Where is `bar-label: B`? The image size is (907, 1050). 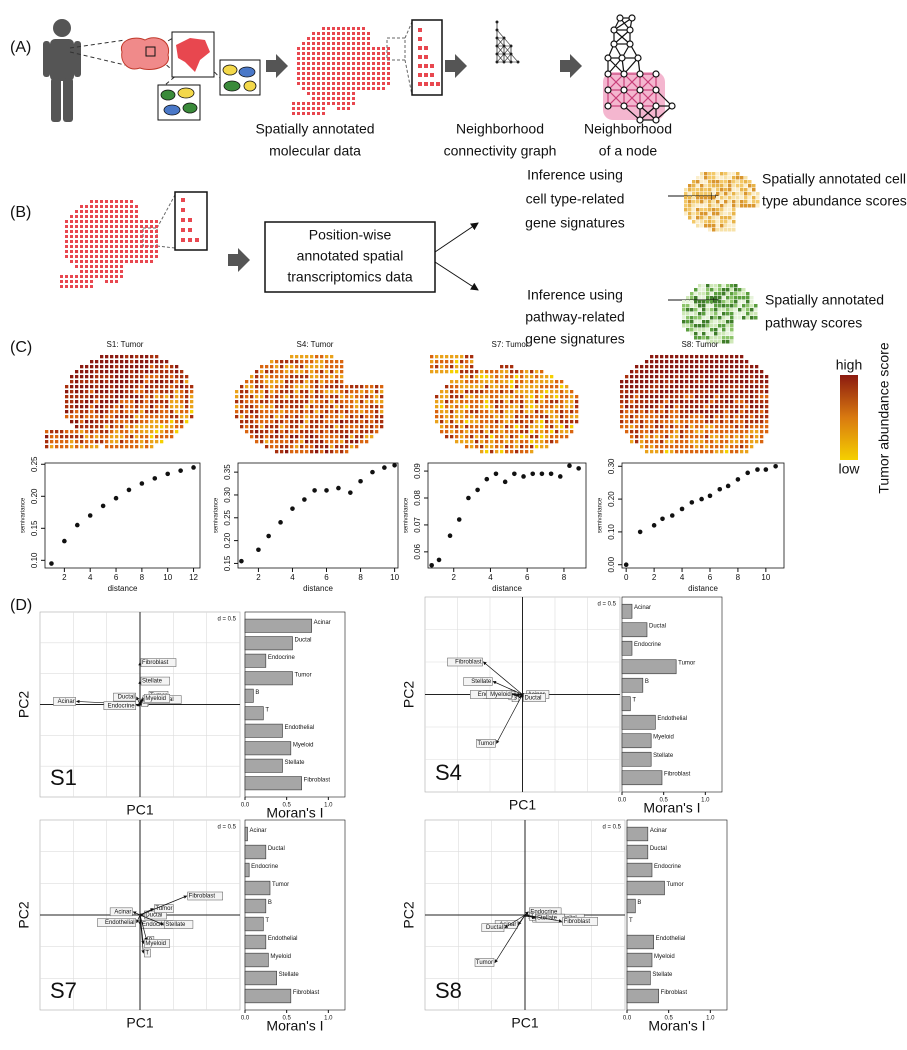
bar-label: B is located at coordinates (647, 682).